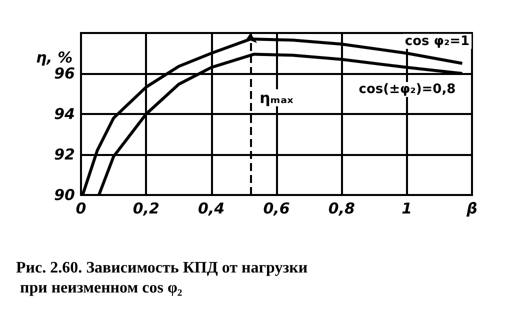 Image resolution: width=514 pixels, height=330 pixels. What do you see at coordinates (211, 209) in the screenshot?
I see `x-tick-label: 0,4` at bounding box center [211, 209].